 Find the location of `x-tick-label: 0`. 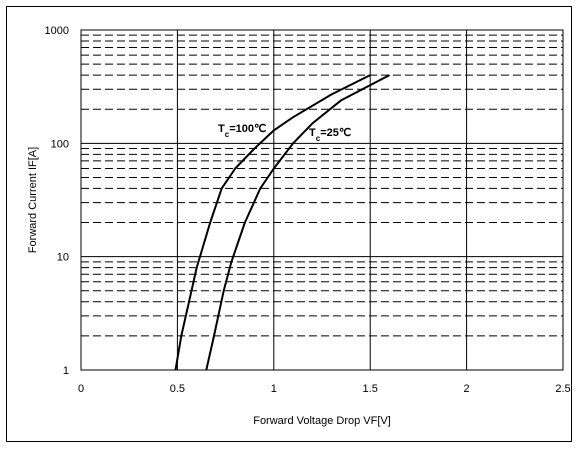

x-tick-label: 0 is located at coordinates (81, 389).